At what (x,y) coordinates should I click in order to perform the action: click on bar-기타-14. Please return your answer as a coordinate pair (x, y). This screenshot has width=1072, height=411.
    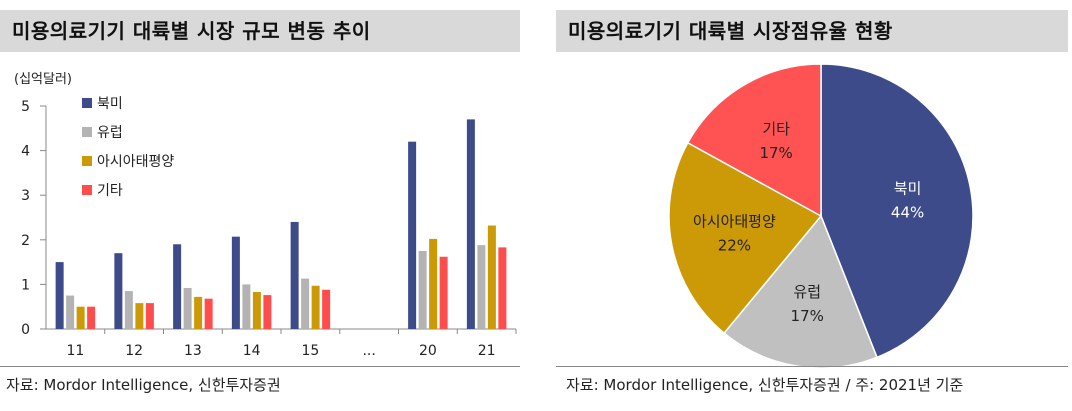
    Looking at the image, I should click on (267, 312).